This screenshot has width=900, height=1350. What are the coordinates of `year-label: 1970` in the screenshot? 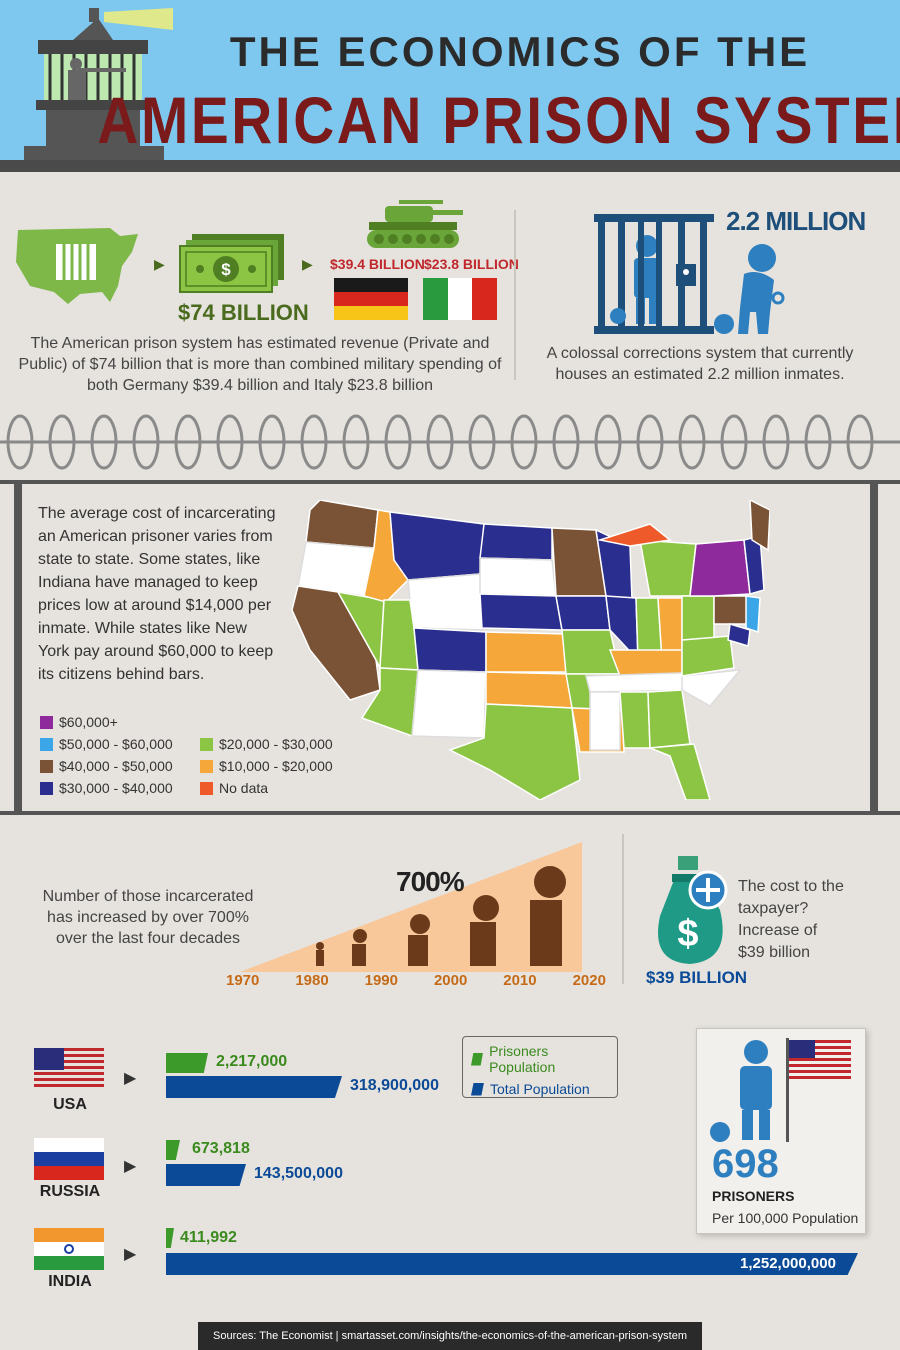 It's located at (243, 980).